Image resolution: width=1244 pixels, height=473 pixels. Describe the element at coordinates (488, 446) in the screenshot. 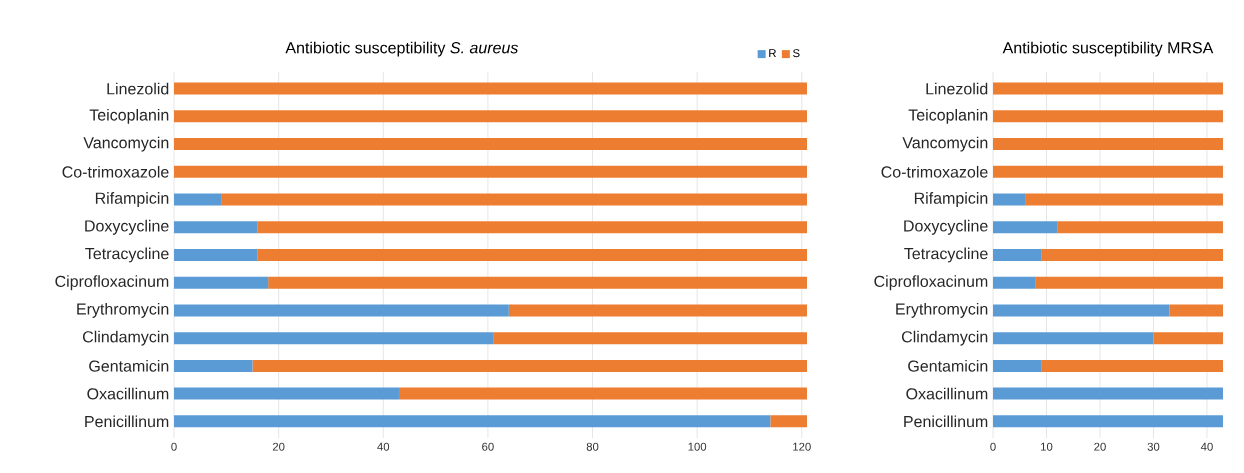

I see `x-tick-label: 60` at that location.